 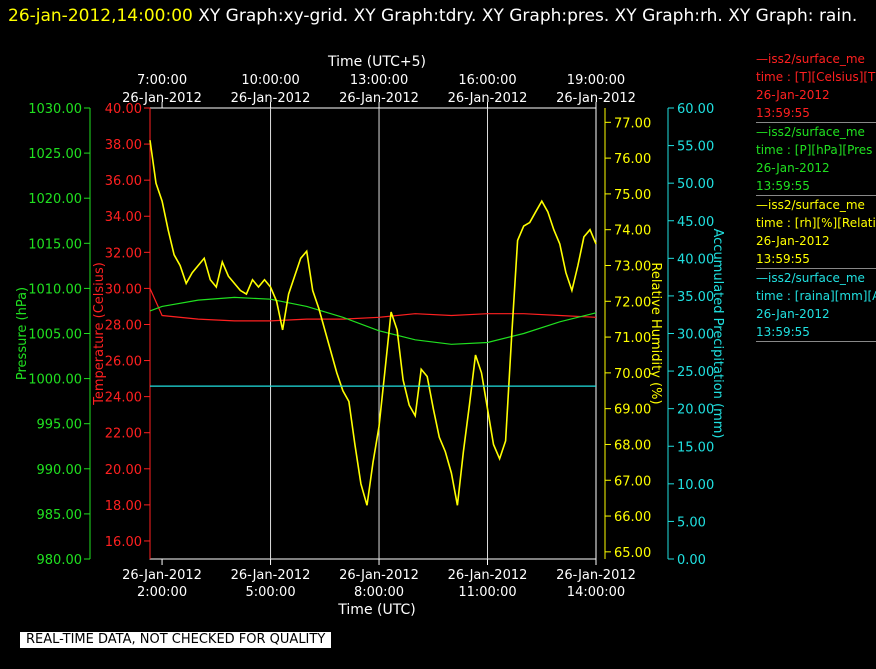 I want to click on y-tick-label: 26.00, so click(x=123, y=362).